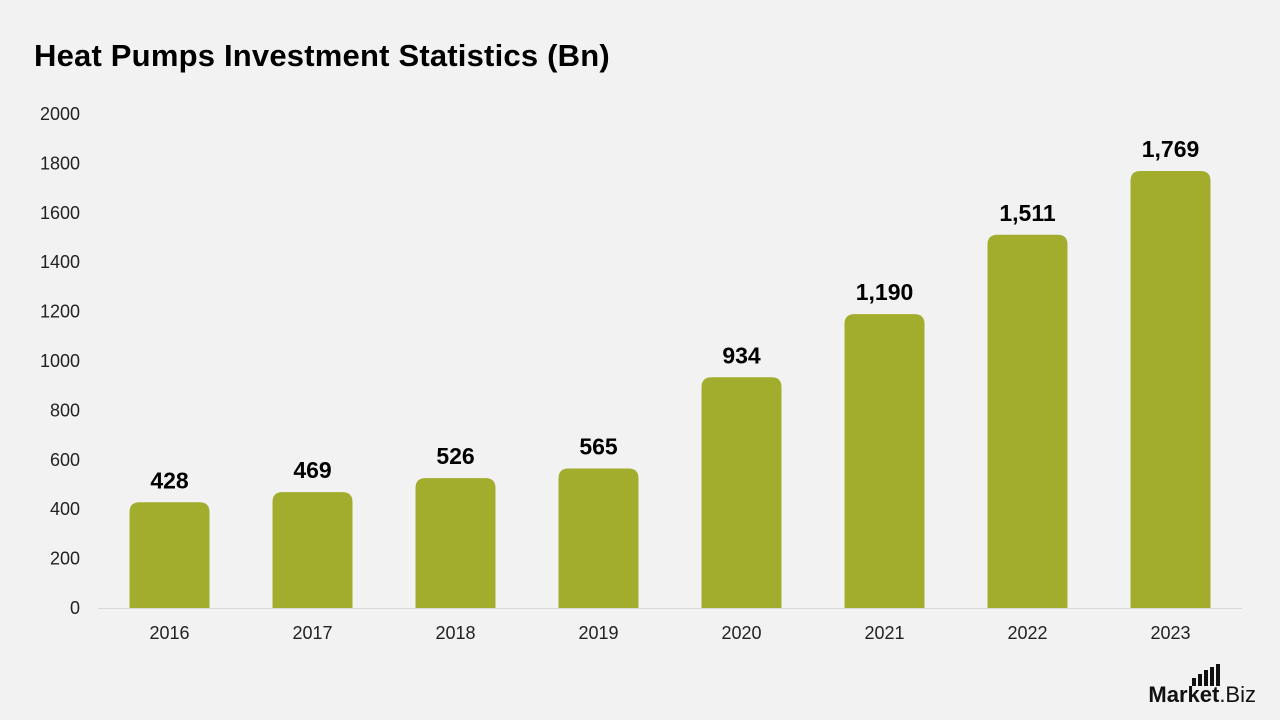 The height and width of the screenshot is (720, 1280). Describe the element at coordinates (1184, 694) in the screenshot. I see `brand-part-1: Market` at that location.